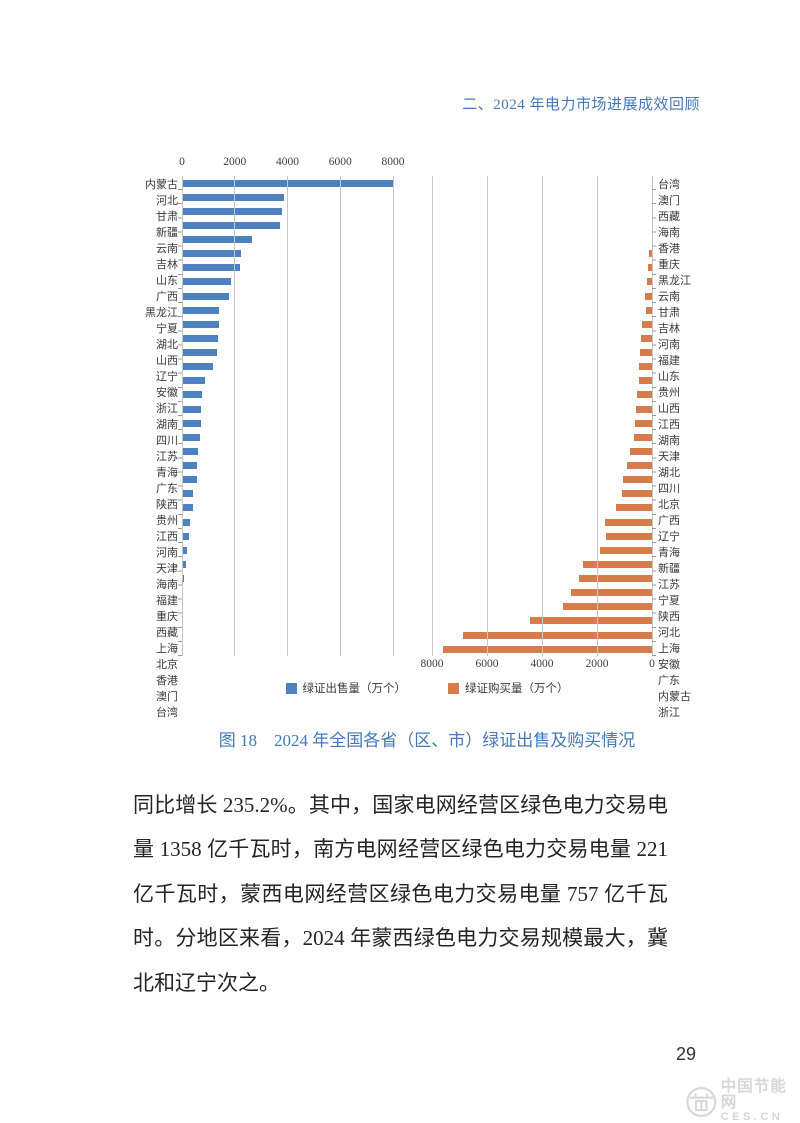  What do you see at coordinates (648, 310) in the screenshot?
I see `buy-bar-吉林` at bounding box center [648, 310].